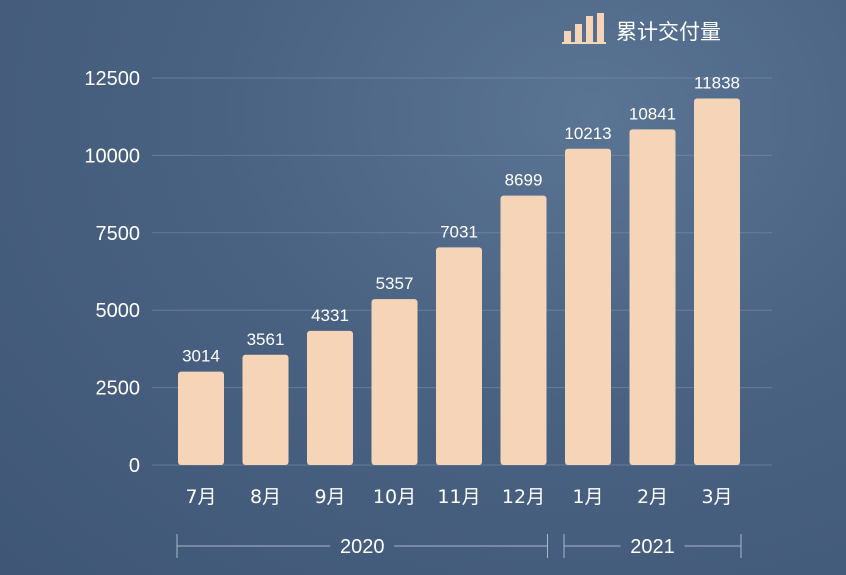 The image size is (846, 575). What do you see at coordinates (652, 497) in the screenshot?
I see `x-tick-label: 2月` at bounding box center [652, 497].